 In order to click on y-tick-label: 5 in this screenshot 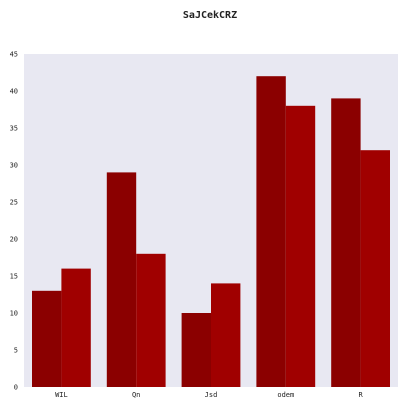, I will do `click(16, 351)`.